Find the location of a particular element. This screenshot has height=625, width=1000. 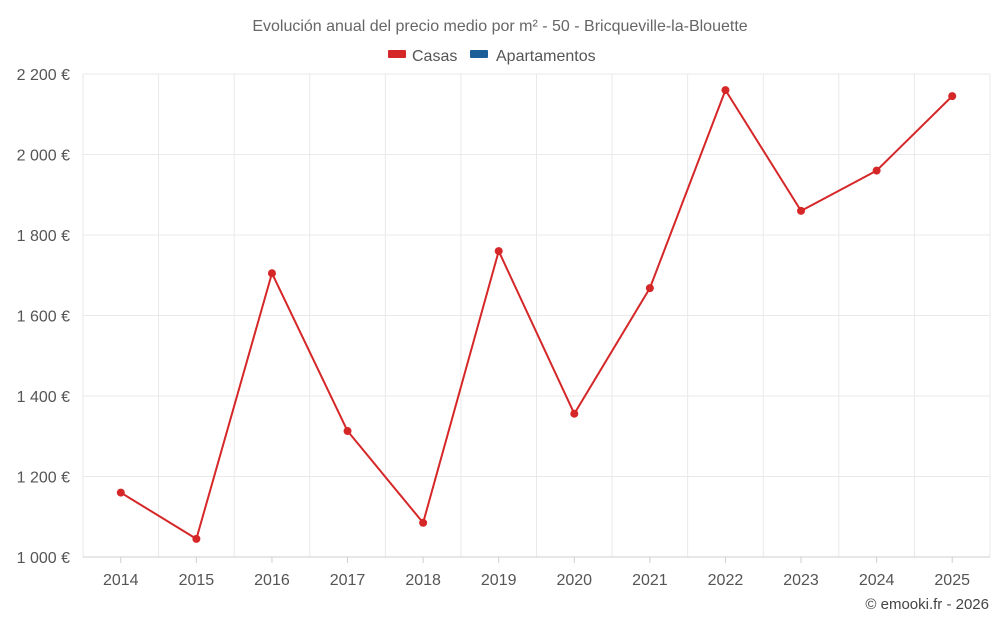

x-tick-label: 2020 is located at coordinates (574, 580).